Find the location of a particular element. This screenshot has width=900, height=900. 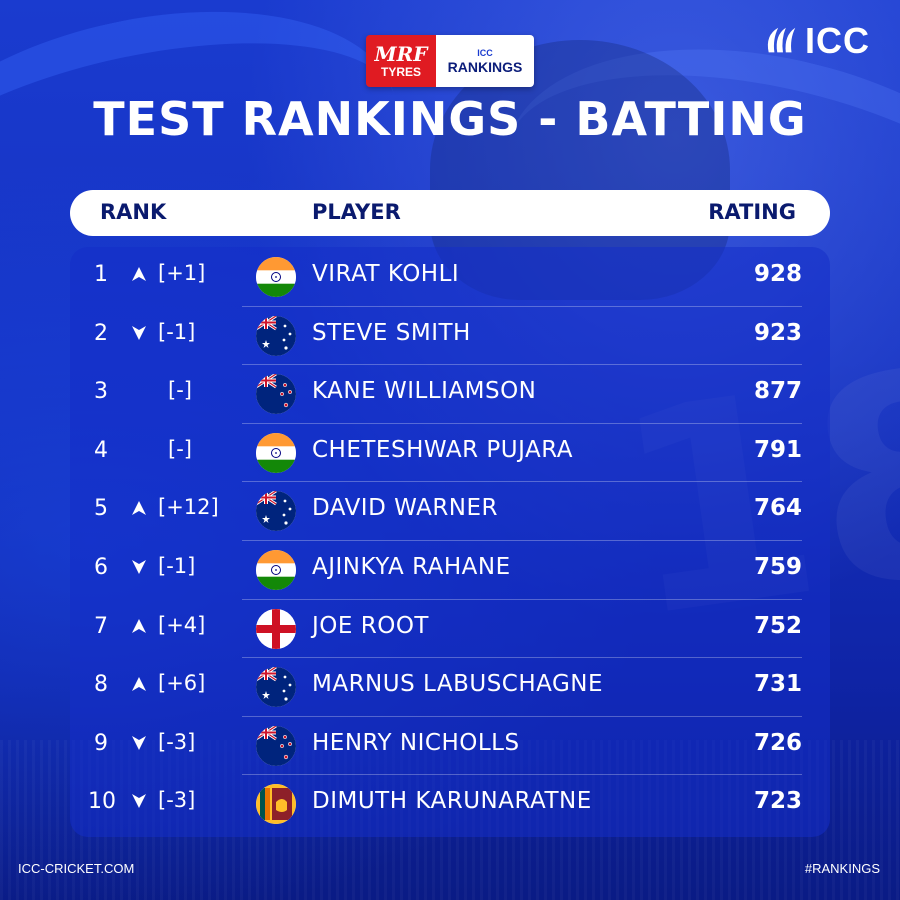

rank-number: 6 is located at coordinates (101, 567).